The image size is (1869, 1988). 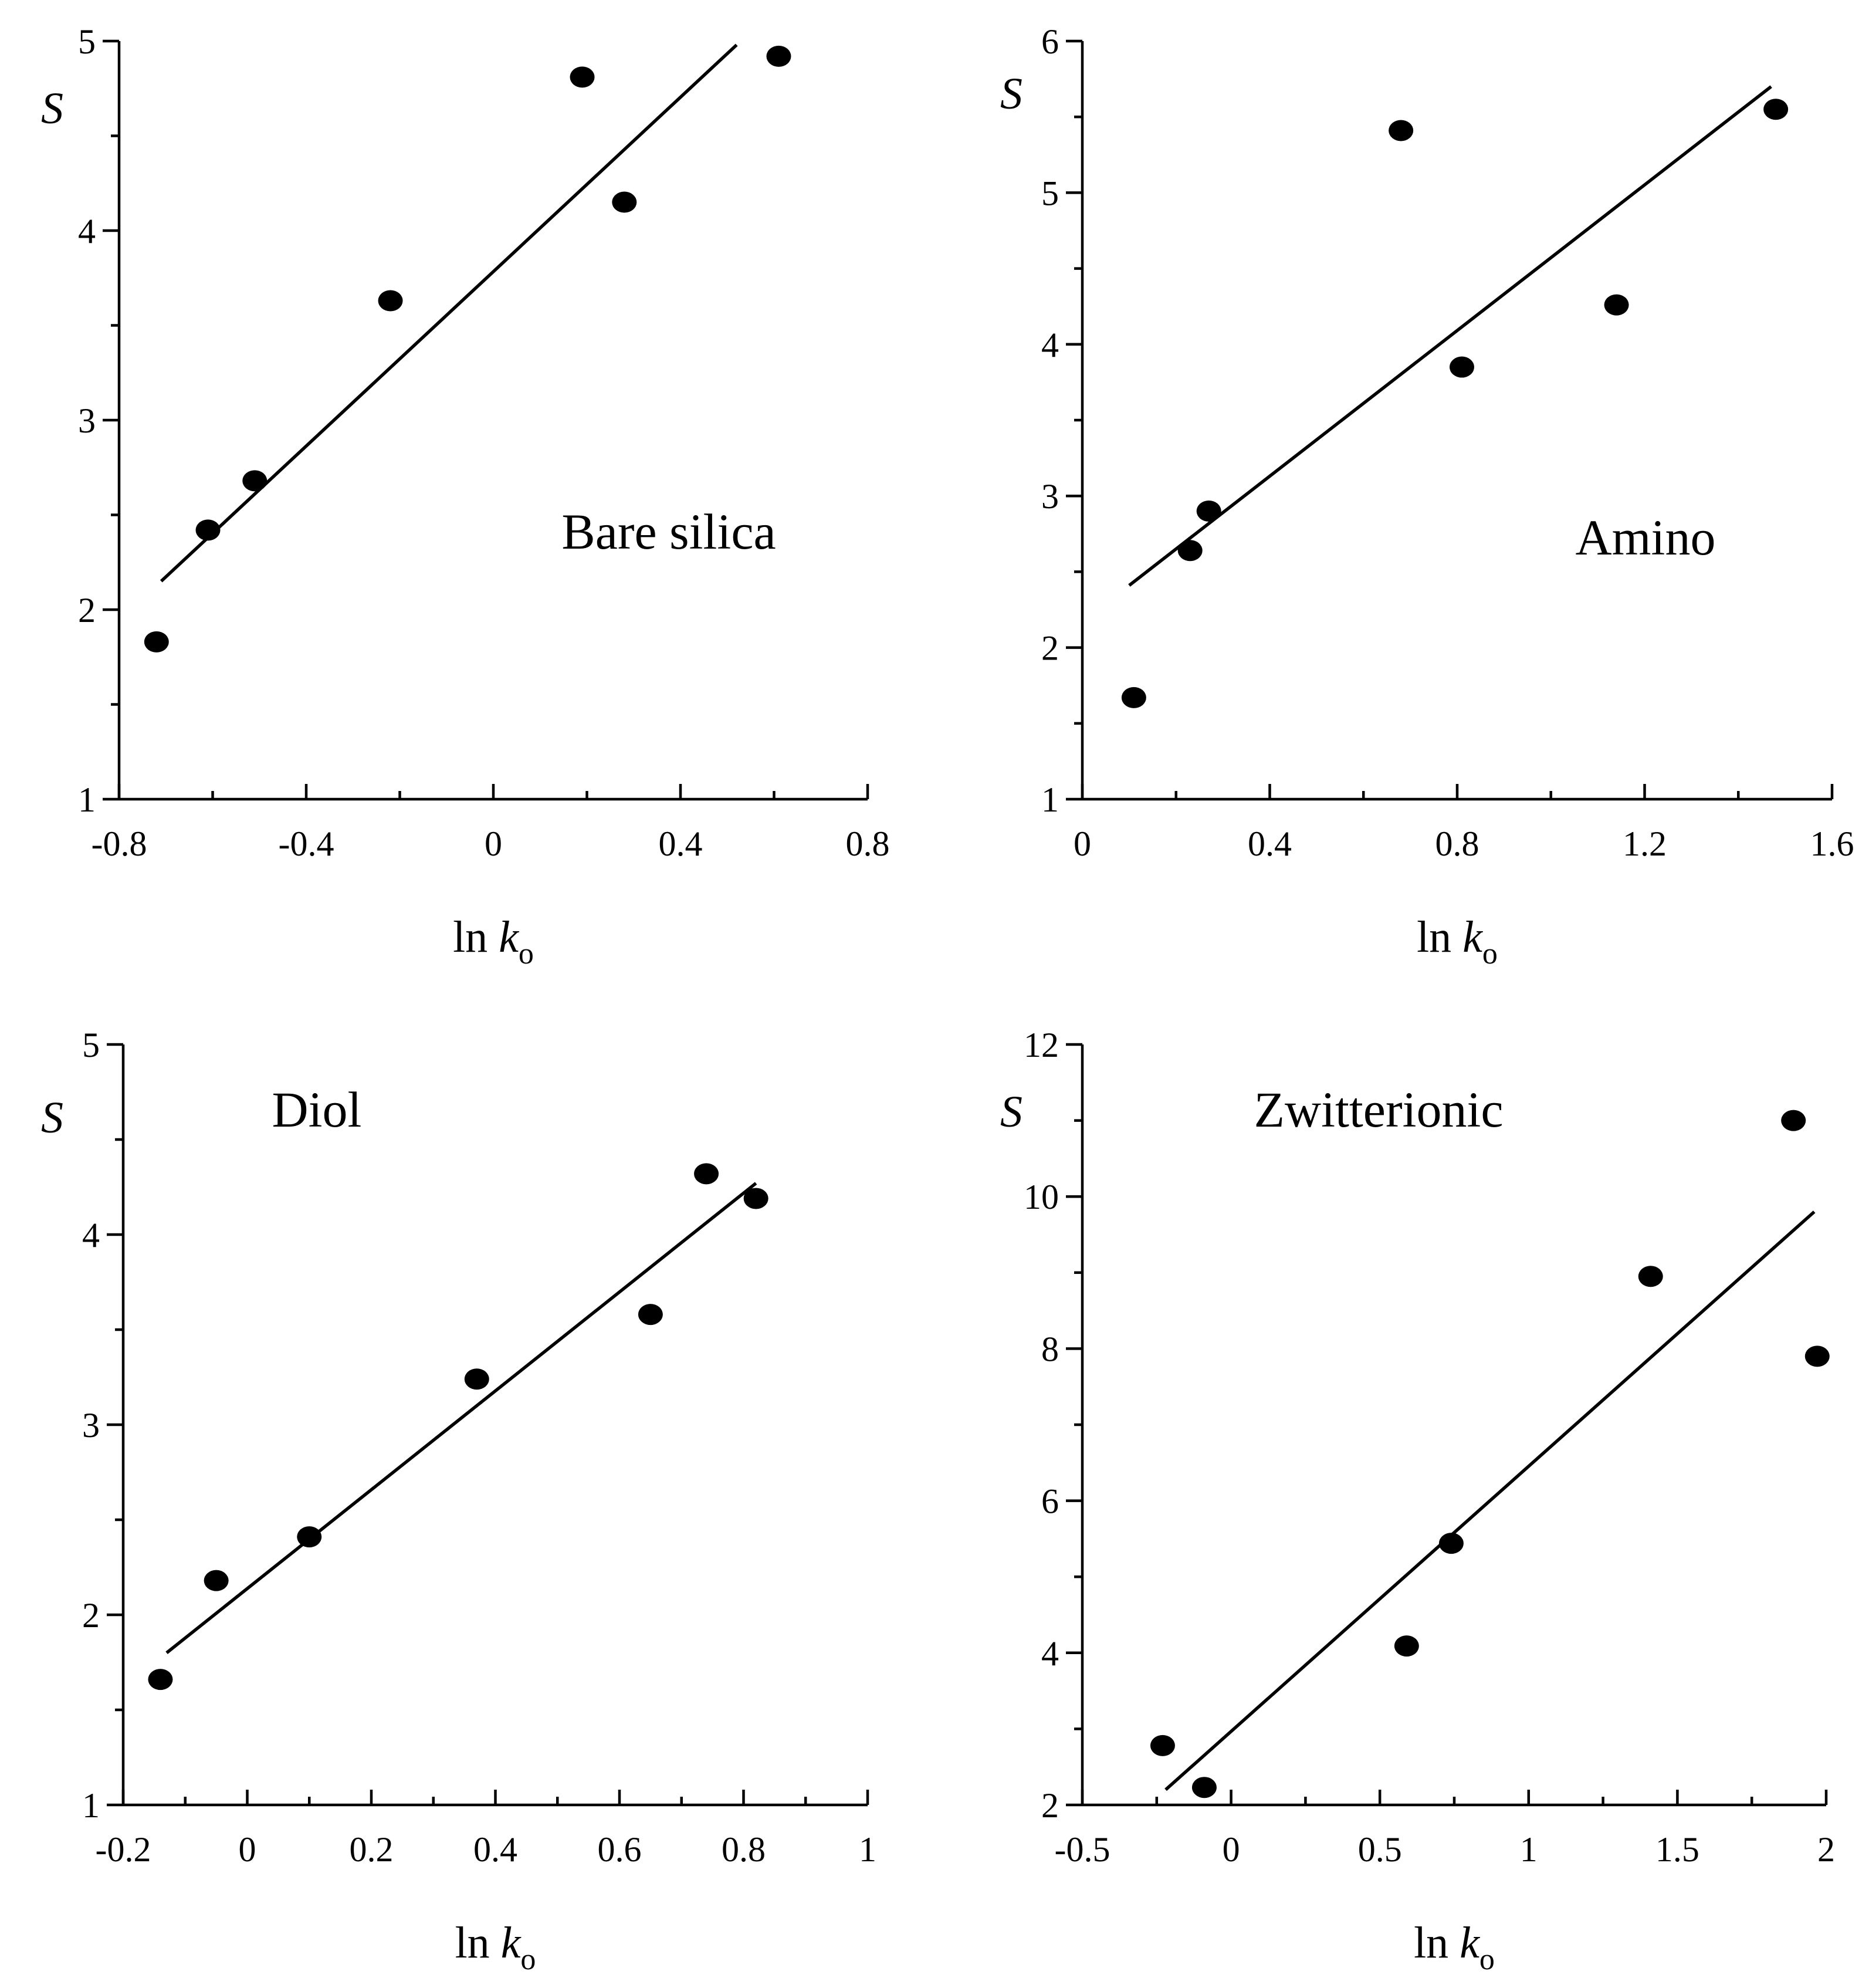 I want to click on x-tick-label: 2, so click(x=1826, y=1850).